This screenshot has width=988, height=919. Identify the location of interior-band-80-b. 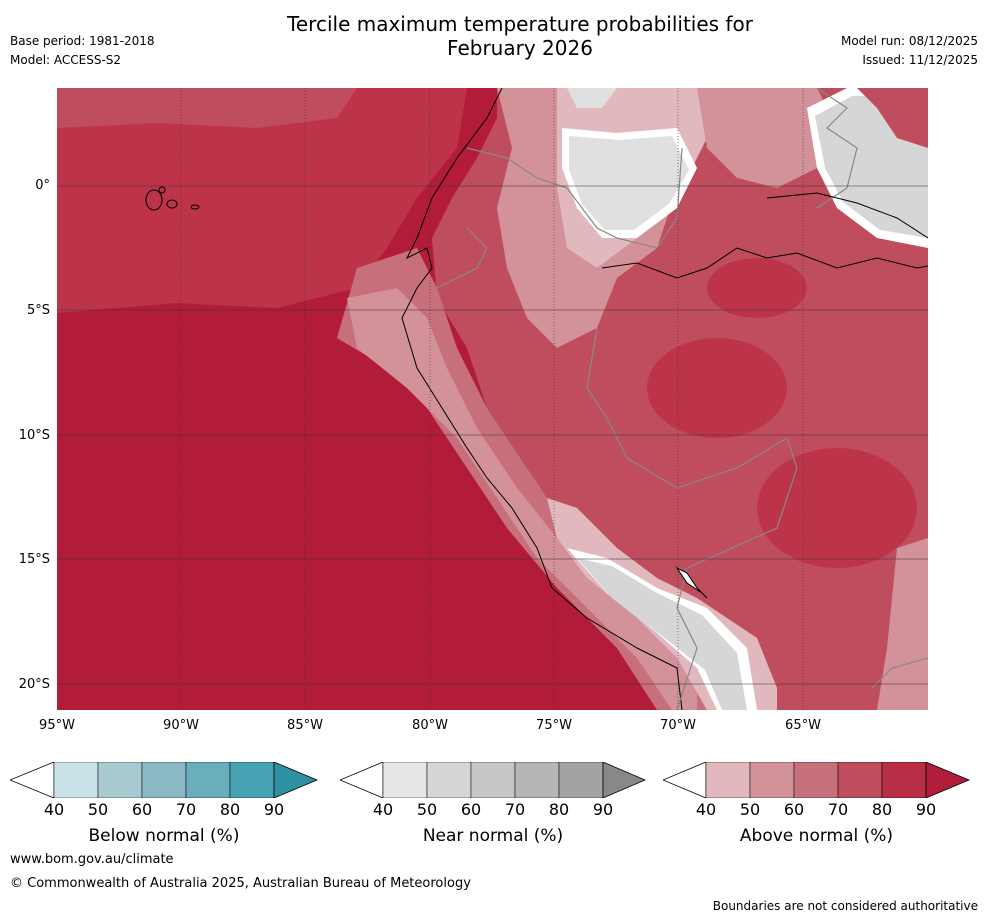
(837, 508).